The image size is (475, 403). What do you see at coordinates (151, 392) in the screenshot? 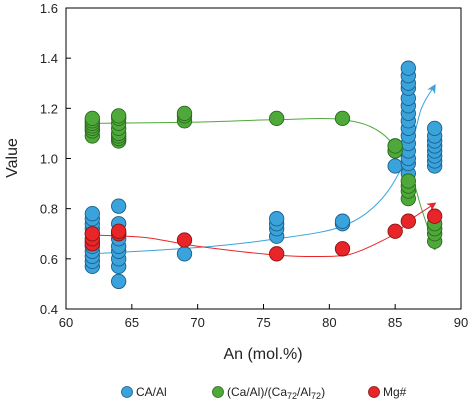
I see `legend-label-ca-al: CA/Al` at bounding box center [151, 392].